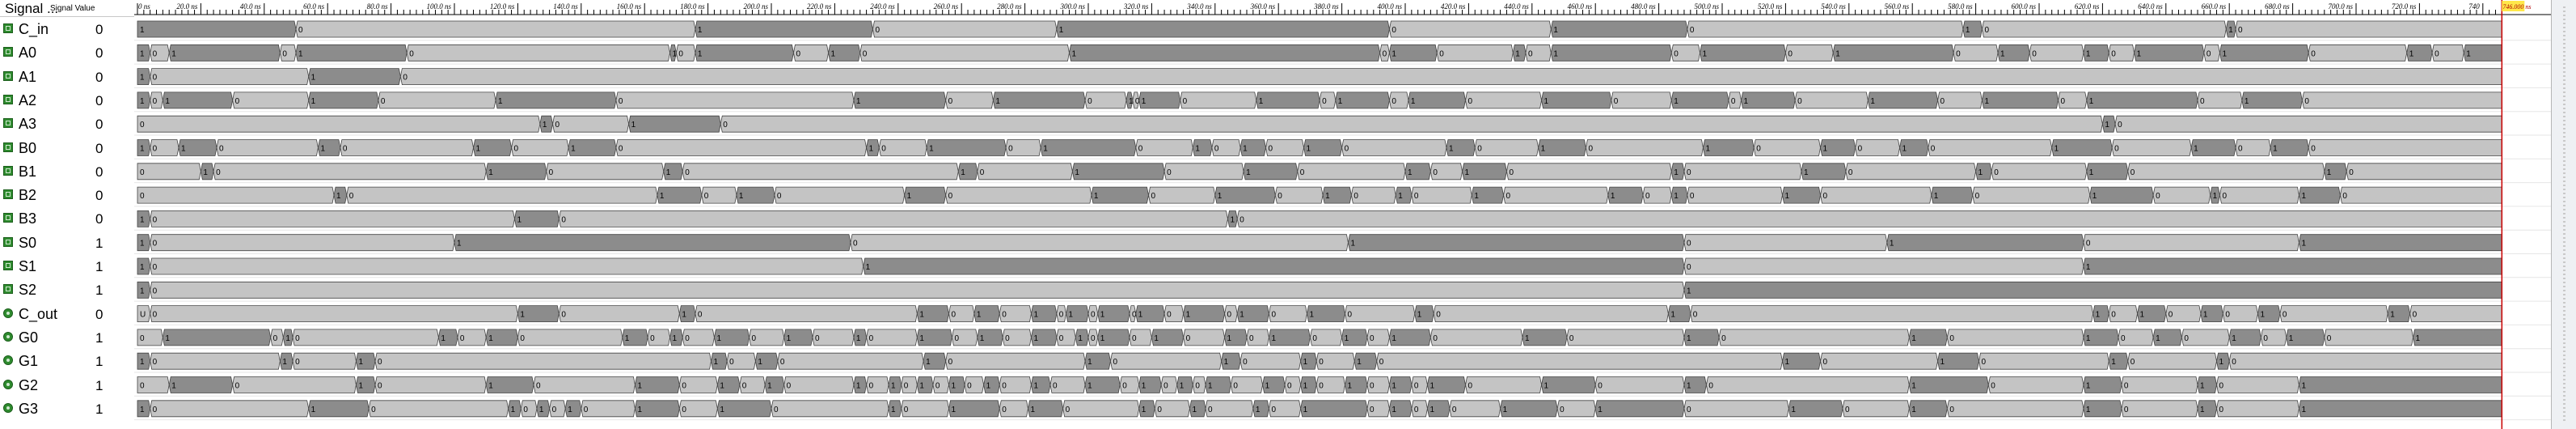  What do you see at coordinates (67, 52) in the screenshot?
I see `signal-row-a0: A0 0` at bounding box center [67, 52].